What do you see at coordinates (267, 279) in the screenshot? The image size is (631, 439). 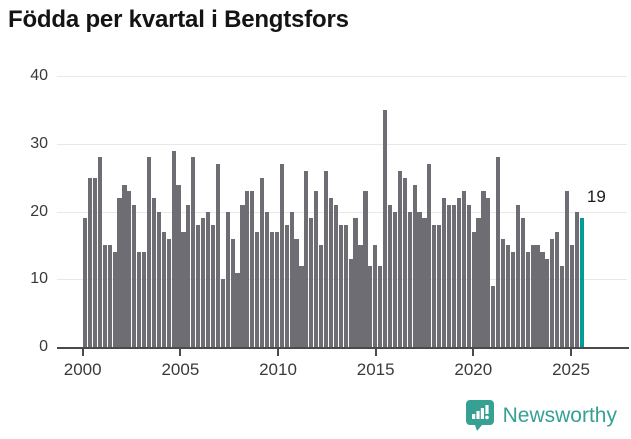 I see `bar-2009-Q2` at bounding box center [267, 279].